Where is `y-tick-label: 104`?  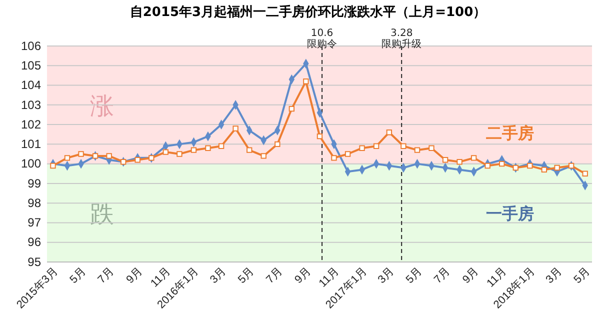
y-tick-label: 104 is located at coordinates (31, 85).